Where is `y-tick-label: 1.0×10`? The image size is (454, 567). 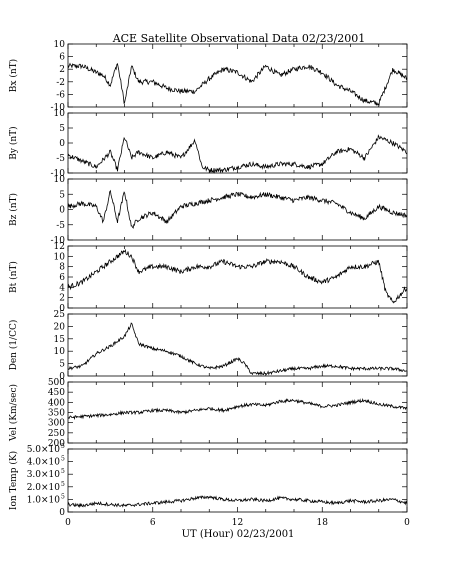 y-tick-label: 1.0×10 is located at coordinates (44, 500).